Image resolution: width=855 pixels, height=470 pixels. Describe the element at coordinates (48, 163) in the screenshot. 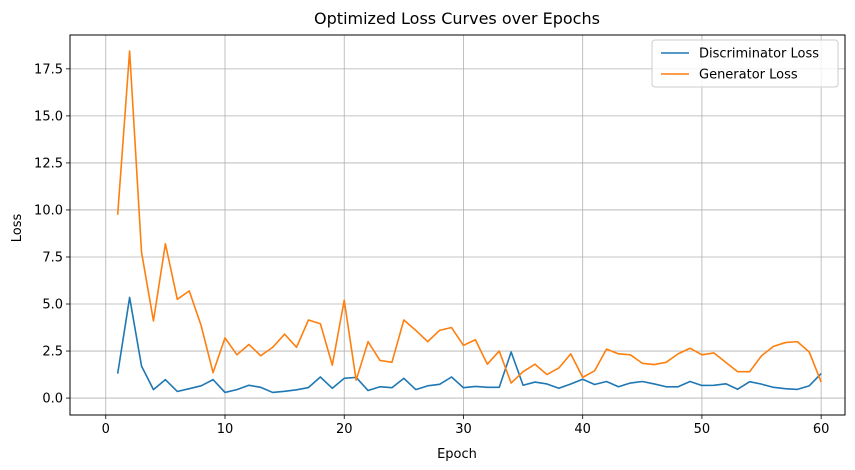

I see `y-tick-label: 12.5` at that location.